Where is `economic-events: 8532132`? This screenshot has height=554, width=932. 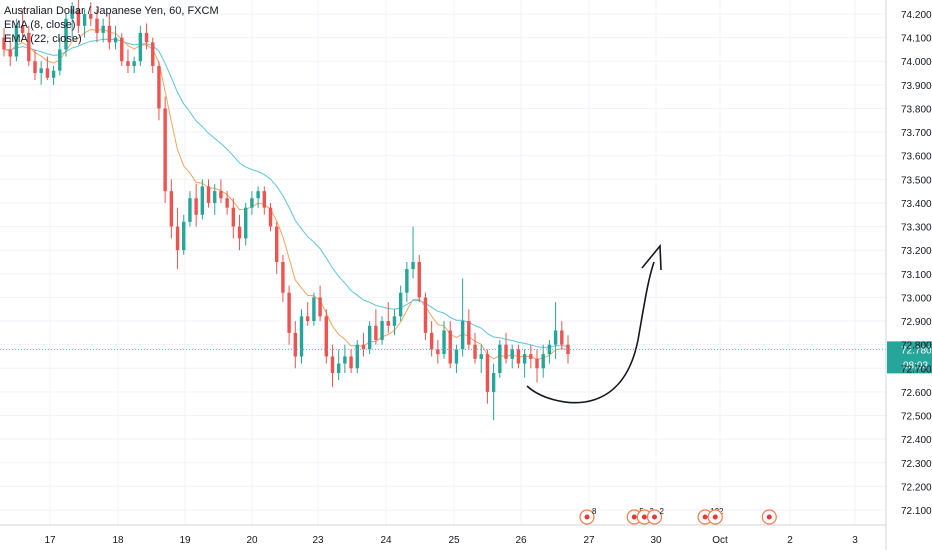 economic-events: 8532132 is located at coordinates (678, 516).